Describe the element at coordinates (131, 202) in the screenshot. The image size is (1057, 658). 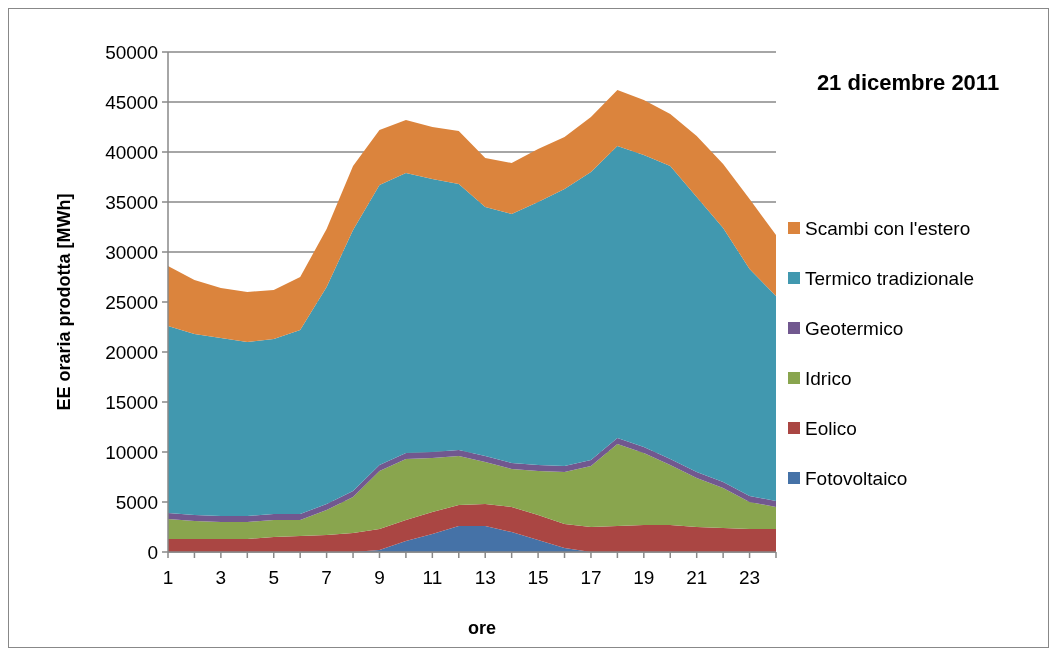
I see `y-tick-label: 35000` at that location.